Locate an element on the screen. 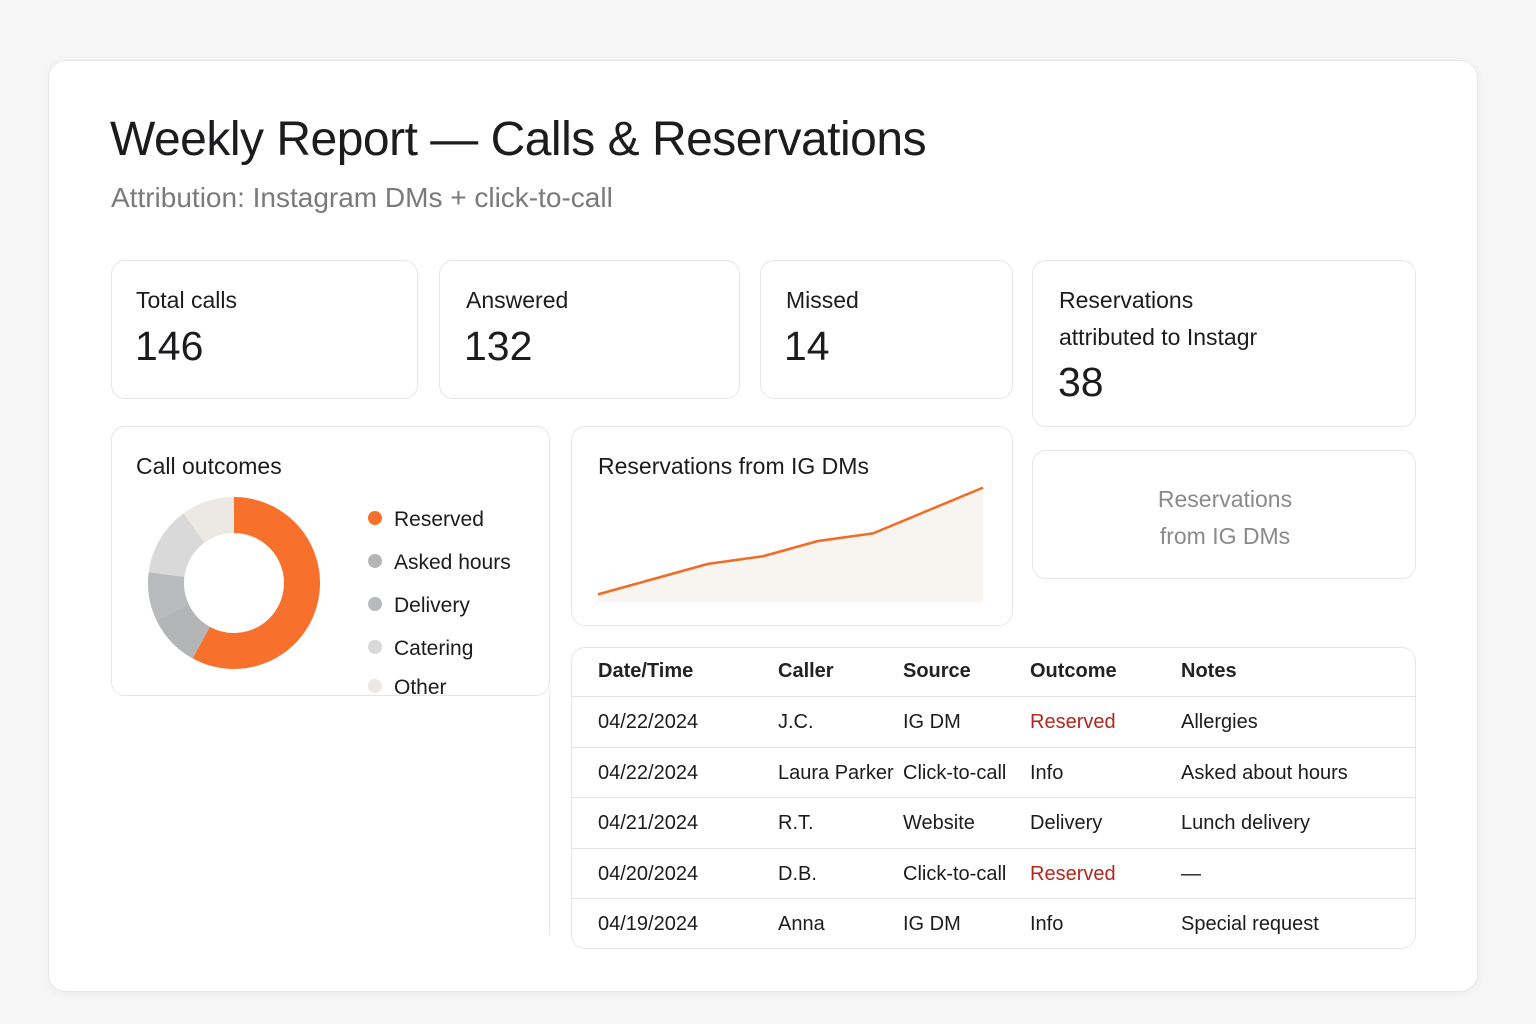  stat-value: 146 is located at coordinates (169, 346).